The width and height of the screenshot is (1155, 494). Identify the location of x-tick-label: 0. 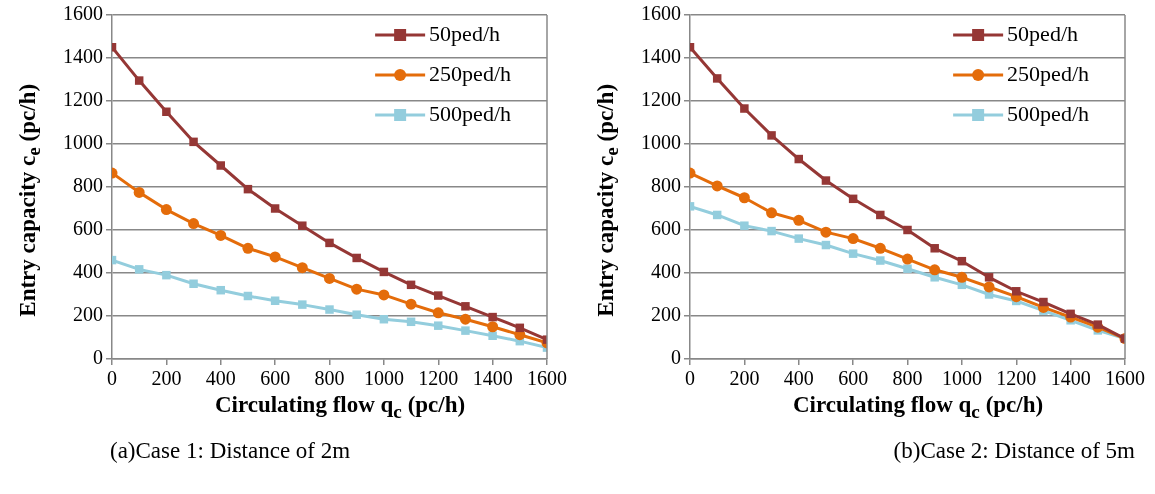
(690, 378).